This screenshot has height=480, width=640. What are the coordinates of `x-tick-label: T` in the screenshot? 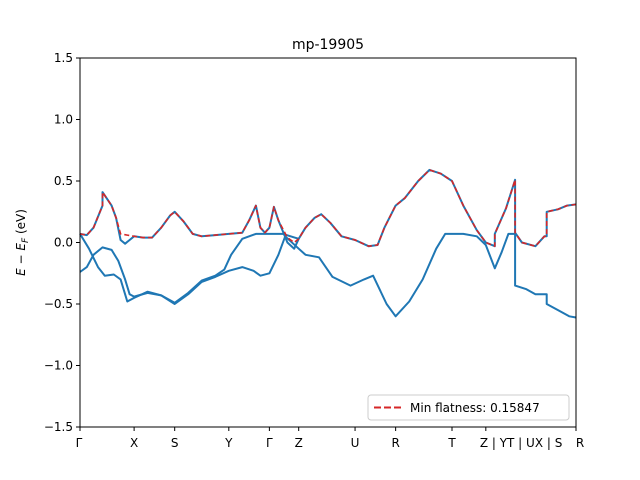 It's located at (451, 443).